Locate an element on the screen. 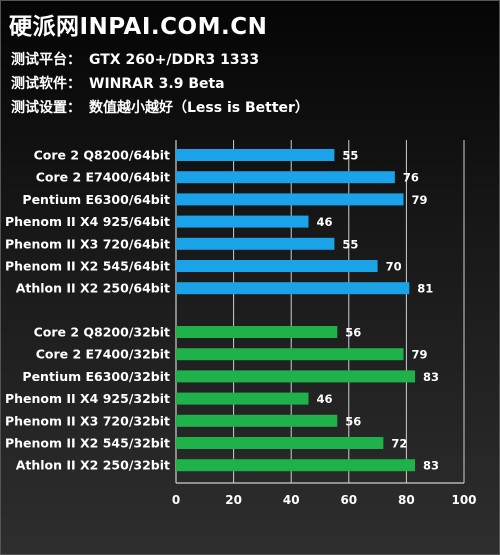  category-label: Phenom II X4 925/64bit is located at coordinates (87, 221).